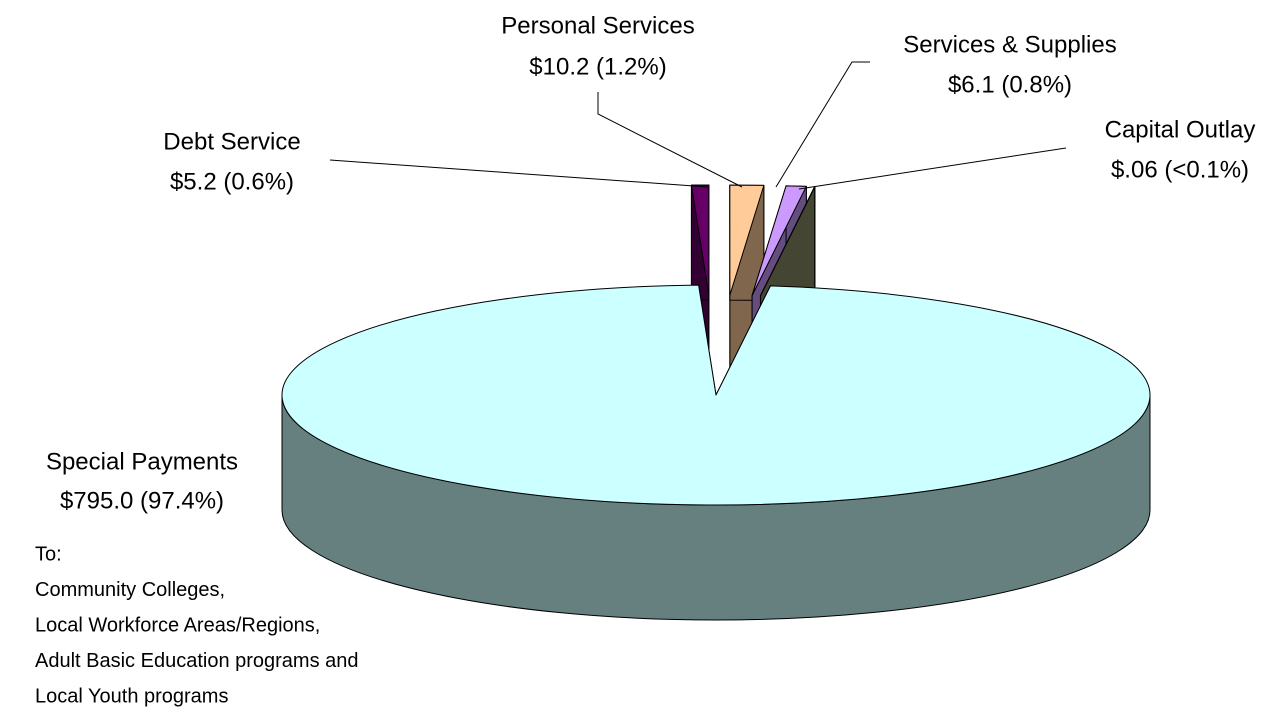 The height and width of the screenshot is (718, 1283). I want to click on slice-label: Special Payments, so click(142, 461).